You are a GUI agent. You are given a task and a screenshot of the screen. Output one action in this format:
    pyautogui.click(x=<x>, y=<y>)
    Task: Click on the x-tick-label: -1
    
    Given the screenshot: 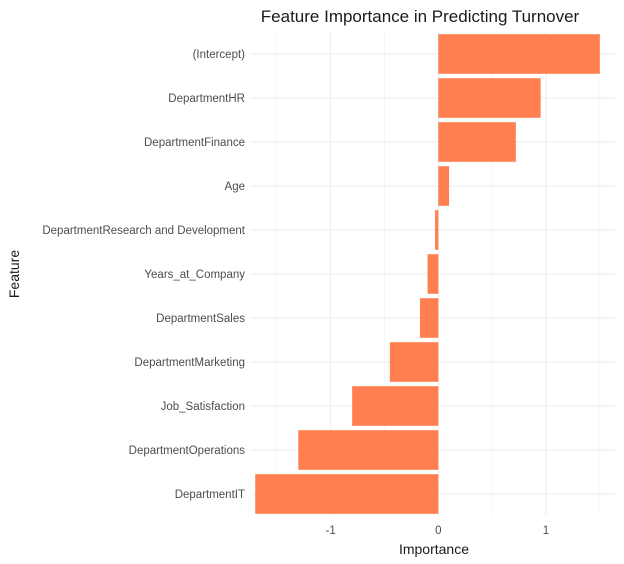 What is the action you would take?
    pyautogui.click(x=330, y=531)
    